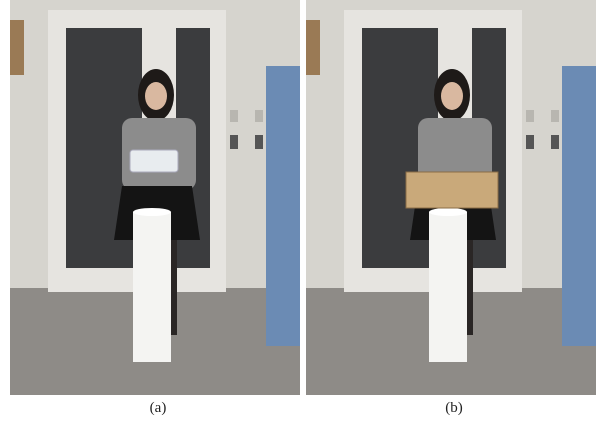 Image resolution: width=602 pixels, height=430 pixels. I want to click on cardboard-box, so click(452, 190).